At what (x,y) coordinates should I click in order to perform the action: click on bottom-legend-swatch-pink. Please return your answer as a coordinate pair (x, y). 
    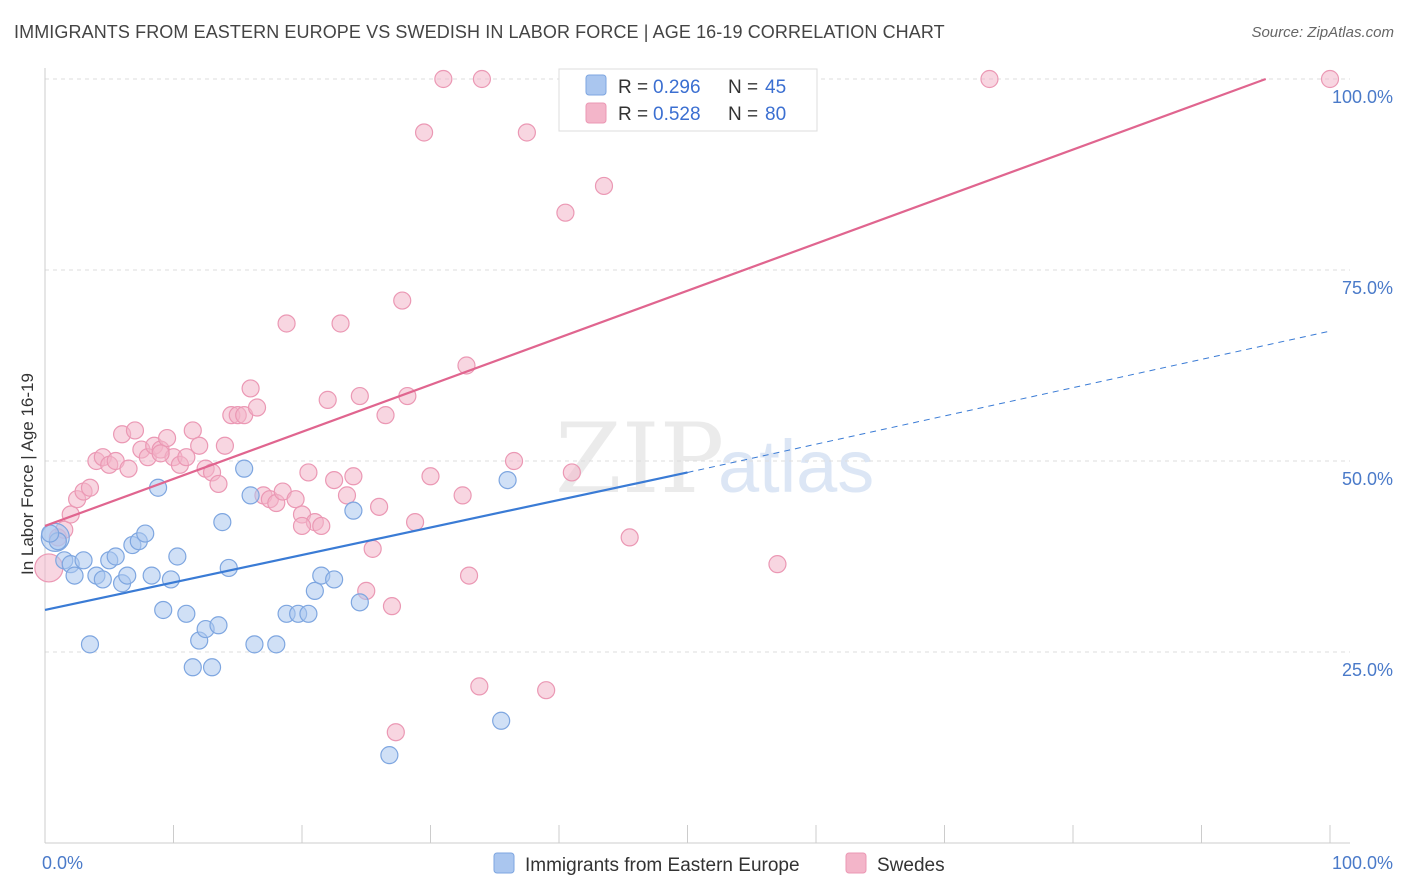
    Looking at the image, I should click on (856, 863).